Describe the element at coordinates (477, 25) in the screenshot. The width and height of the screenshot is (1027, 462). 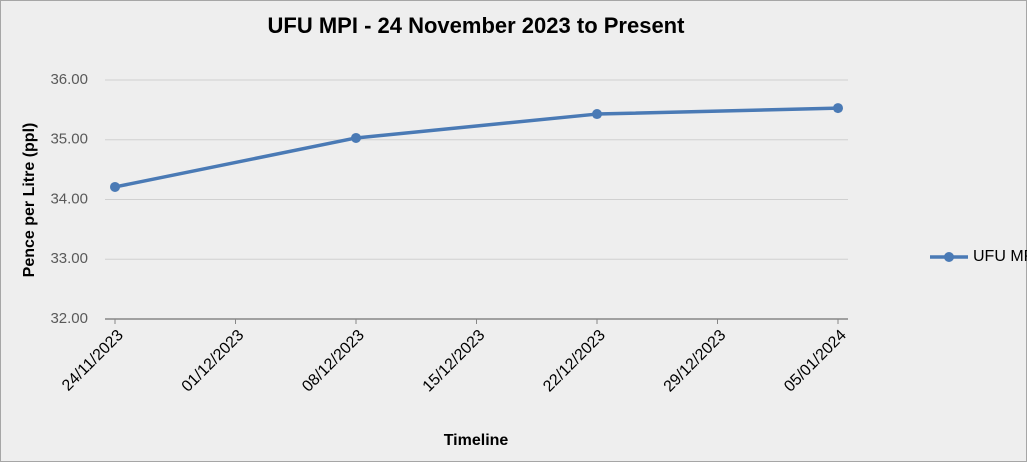
I see `chart-title: UFU MPI - 24 November 2023 to Present` at that location.